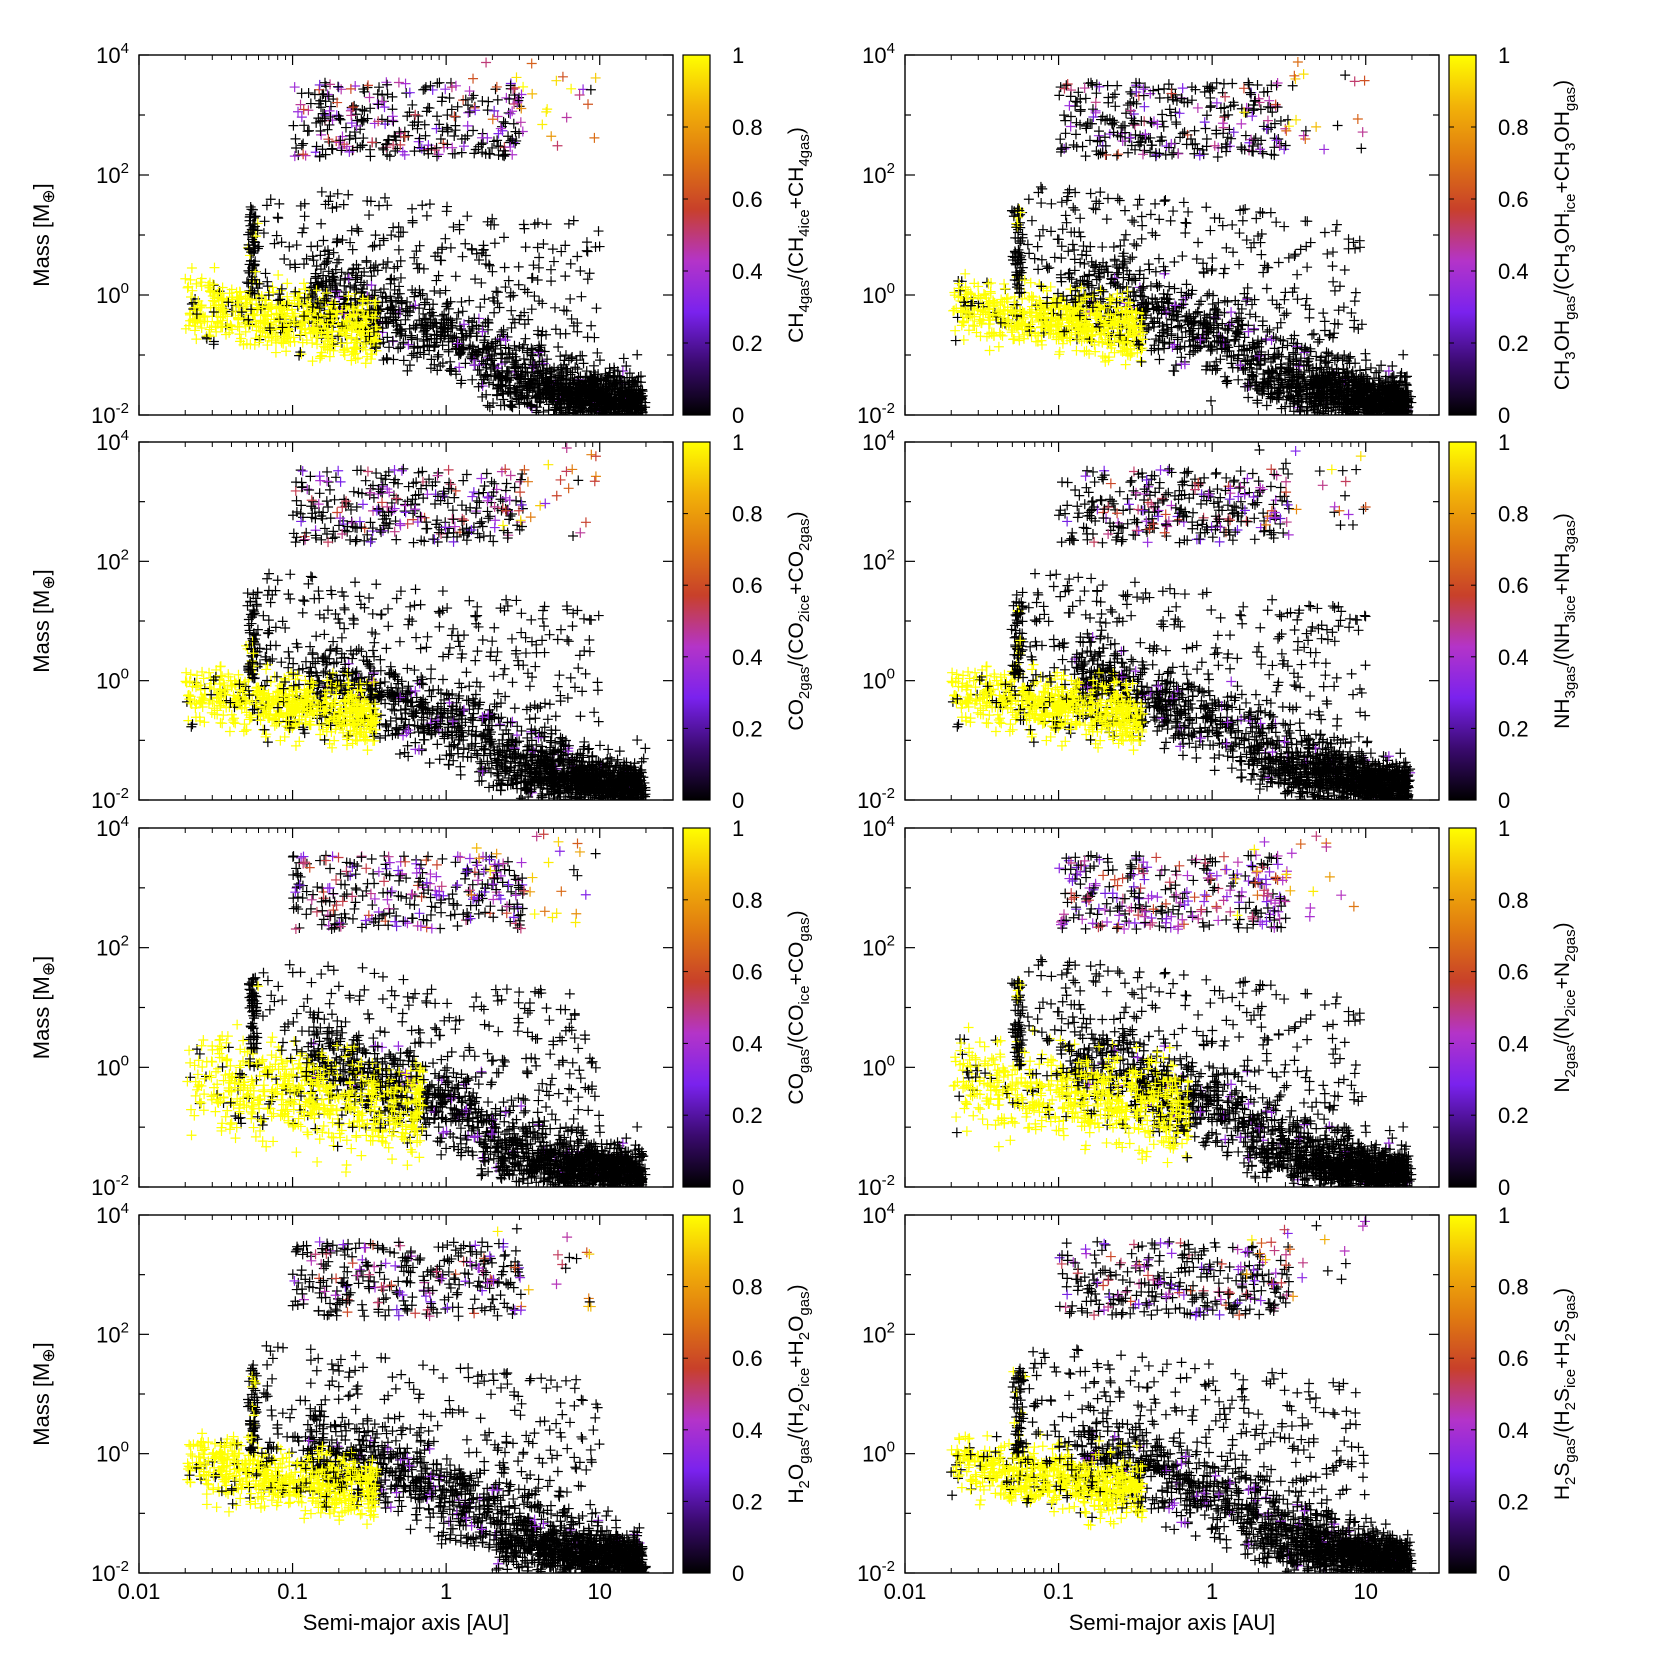  What do you see at coordinates (696, 235) in the screenshot?
I see `colorbar-gradient` at bounding box center [696, 235].